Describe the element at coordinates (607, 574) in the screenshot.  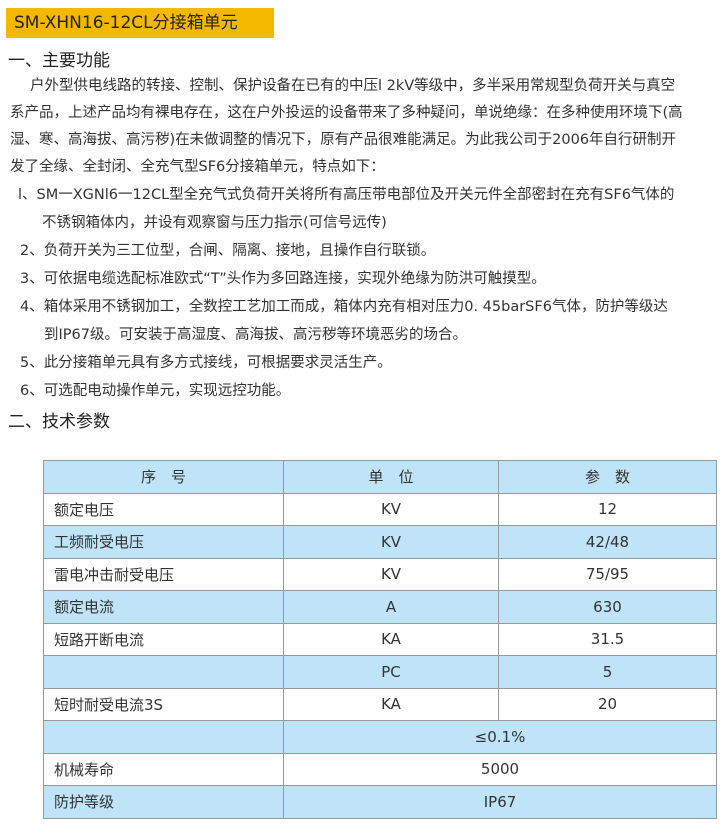
I see `param-value: 75/95` at that location.